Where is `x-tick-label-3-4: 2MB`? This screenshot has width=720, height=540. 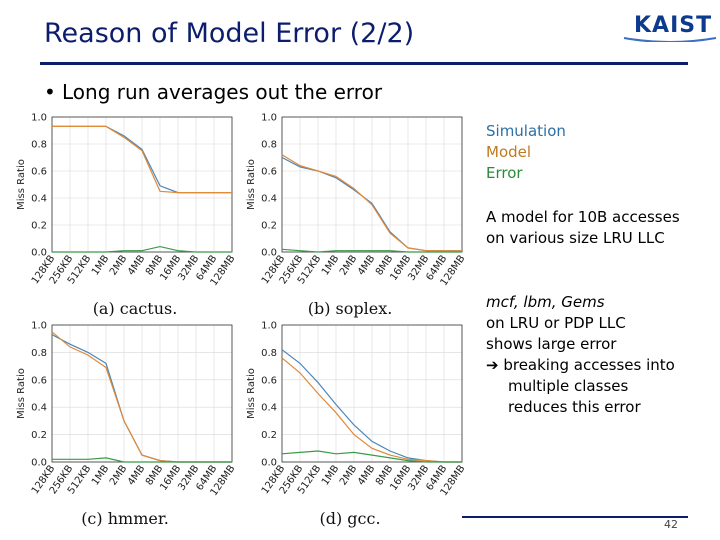 x-tick-label-3-4: 2MB is located at coordinates (349, 475).